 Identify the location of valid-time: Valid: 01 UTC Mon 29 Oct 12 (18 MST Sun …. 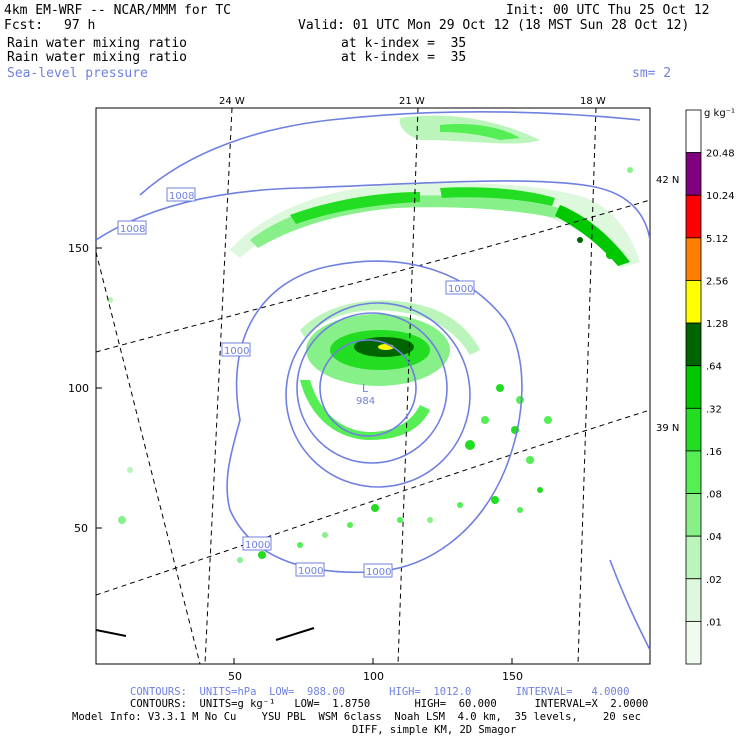
(494, 25).